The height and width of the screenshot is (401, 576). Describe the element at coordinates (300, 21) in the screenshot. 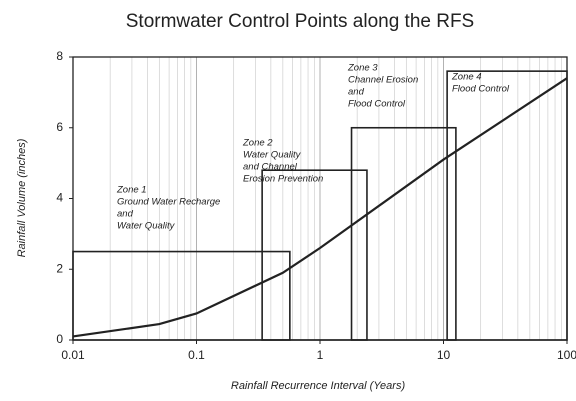

I see `chart-title: Stormwater Control Points along the RFS` at that location.